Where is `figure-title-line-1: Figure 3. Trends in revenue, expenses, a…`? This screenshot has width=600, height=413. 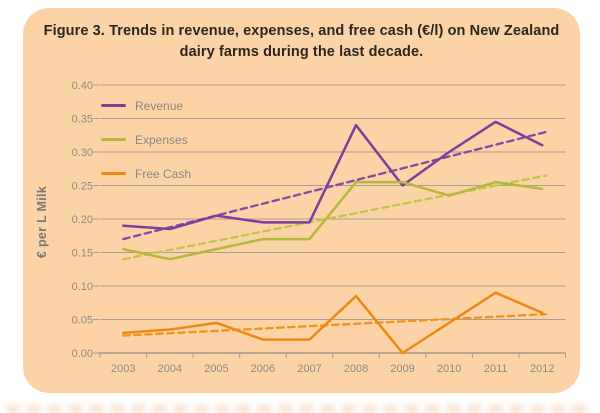 figure-title-line-1: Figure 3. Trends in revenue, expenses, a… is located at coordinates (301, 31).